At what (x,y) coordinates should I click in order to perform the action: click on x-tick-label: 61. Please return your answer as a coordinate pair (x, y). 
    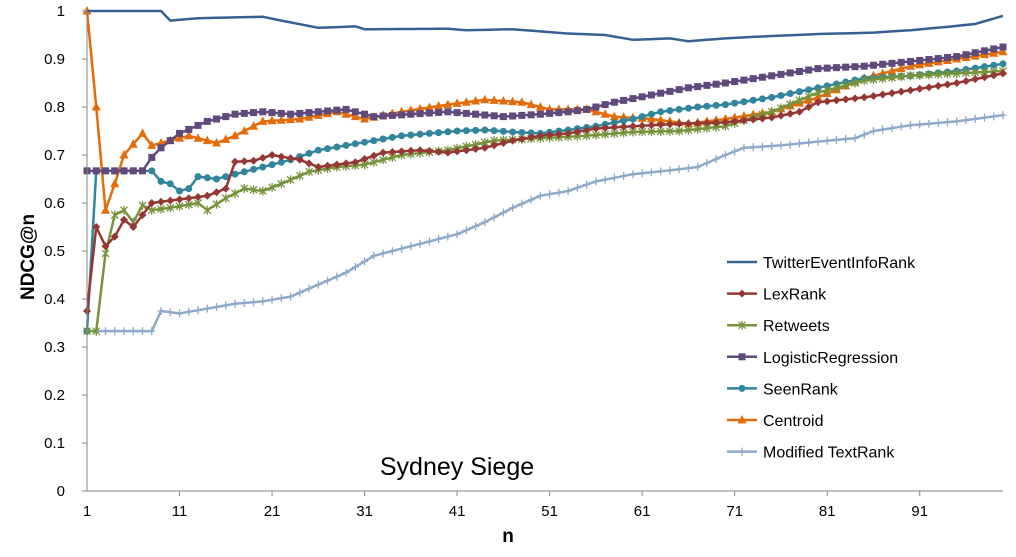
    Looking at the image, I should click on (642, 511).